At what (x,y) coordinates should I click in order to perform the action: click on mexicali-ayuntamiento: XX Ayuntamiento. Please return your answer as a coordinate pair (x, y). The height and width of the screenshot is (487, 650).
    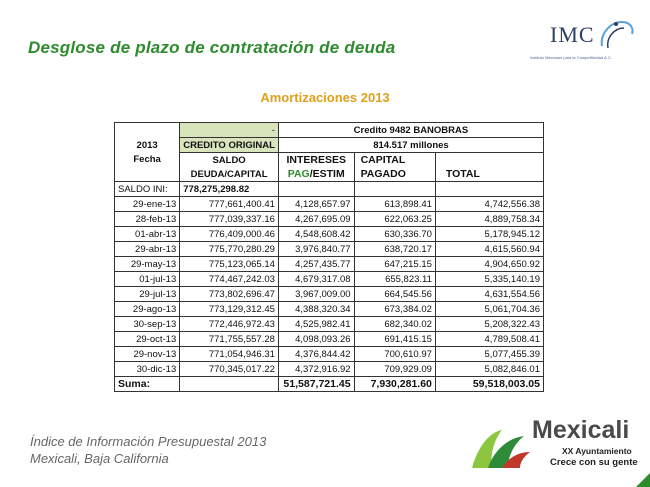
    Looking at the image, I should click on (597, 451).